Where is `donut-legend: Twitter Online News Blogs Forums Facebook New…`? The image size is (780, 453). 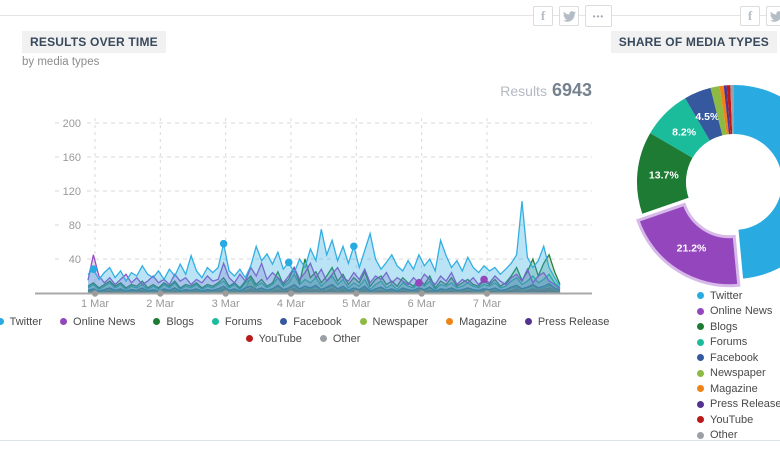
donut-legend: Twitter Online News Blogs Forums Facebook New… is located at coordinates (738, 367).